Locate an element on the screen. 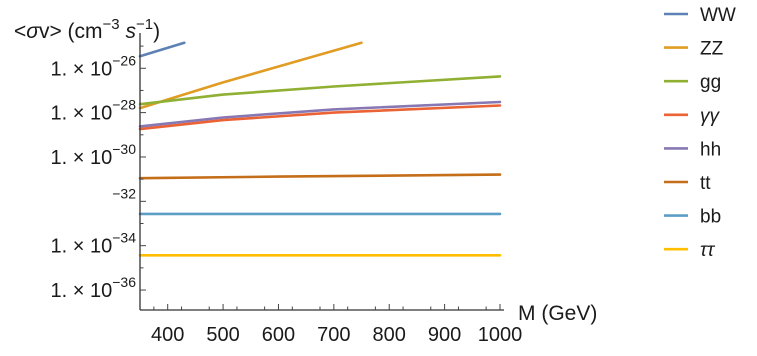  series-line-gg is located at coordinates (320, 90).